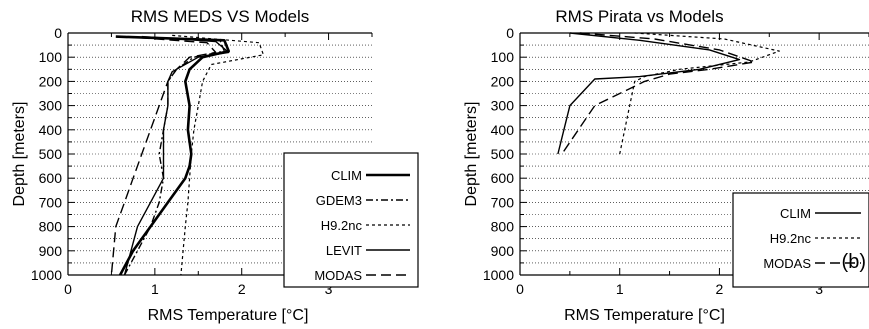 Image resolution: width=869 pixels, height=329 pixels. Describe the element at coordinates (854, 262) in the screenshot. I see `panel-tag: (b)` at that location.